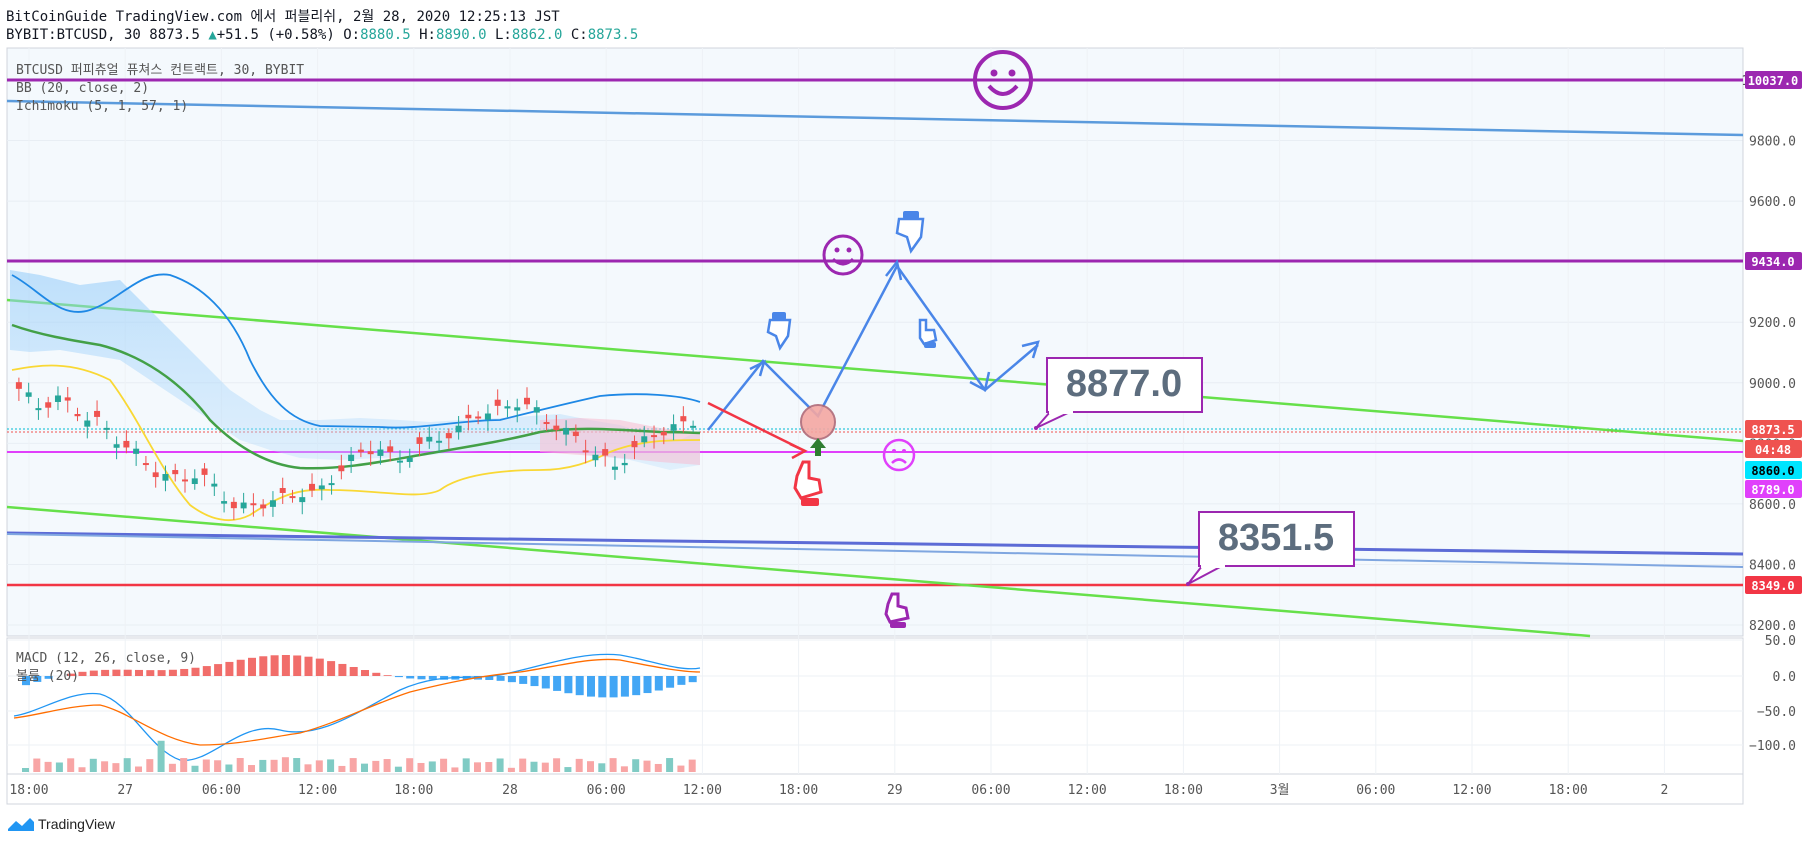 The image size is (1818, 844). What do you see at coordinates (413, 790) in the screenshot?
I see `time-tick-4: 18:00` at bounding box center [413, 790].